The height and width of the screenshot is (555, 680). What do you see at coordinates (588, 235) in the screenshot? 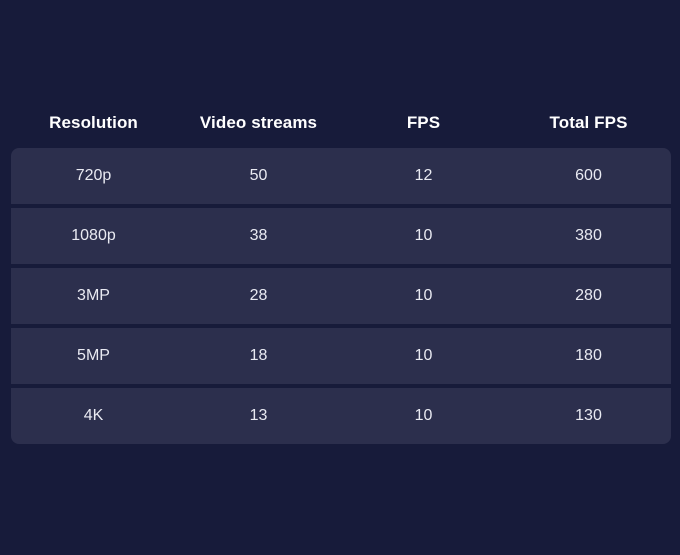
I see `cell-total-fps: 380` at bounding box center [588, 235].